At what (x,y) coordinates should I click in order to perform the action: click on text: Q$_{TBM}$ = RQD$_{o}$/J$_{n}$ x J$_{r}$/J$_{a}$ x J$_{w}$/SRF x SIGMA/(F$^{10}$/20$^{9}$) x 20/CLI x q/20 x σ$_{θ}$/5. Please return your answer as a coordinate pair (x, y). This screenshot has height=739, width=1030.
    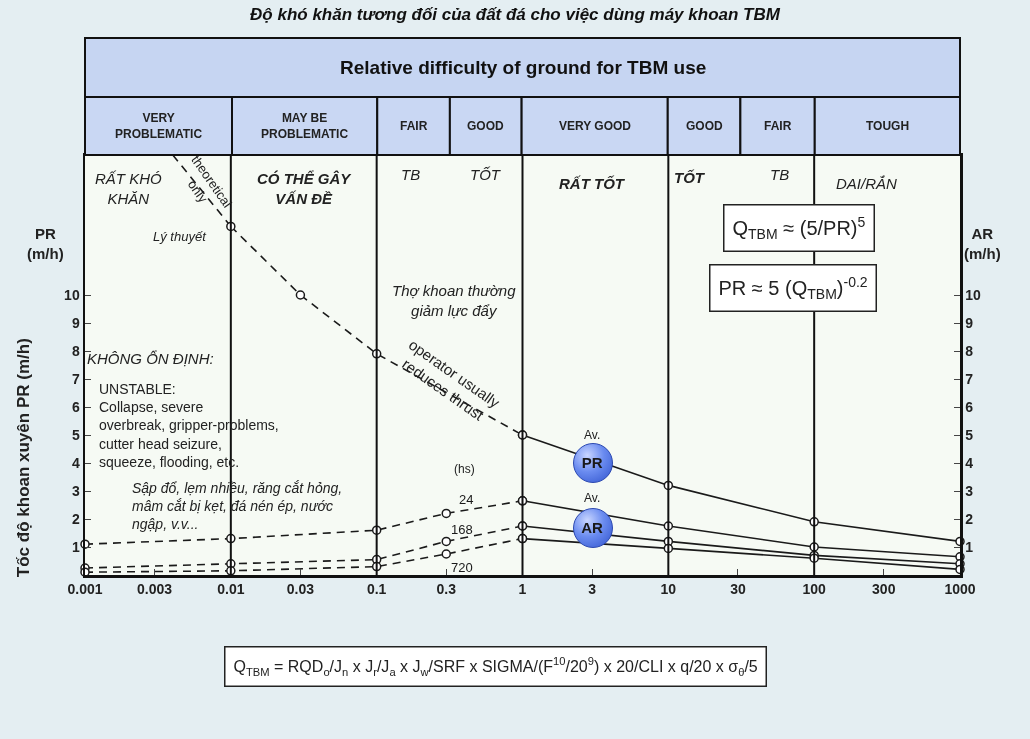
    Looking at the image, I should click on (495, 666).